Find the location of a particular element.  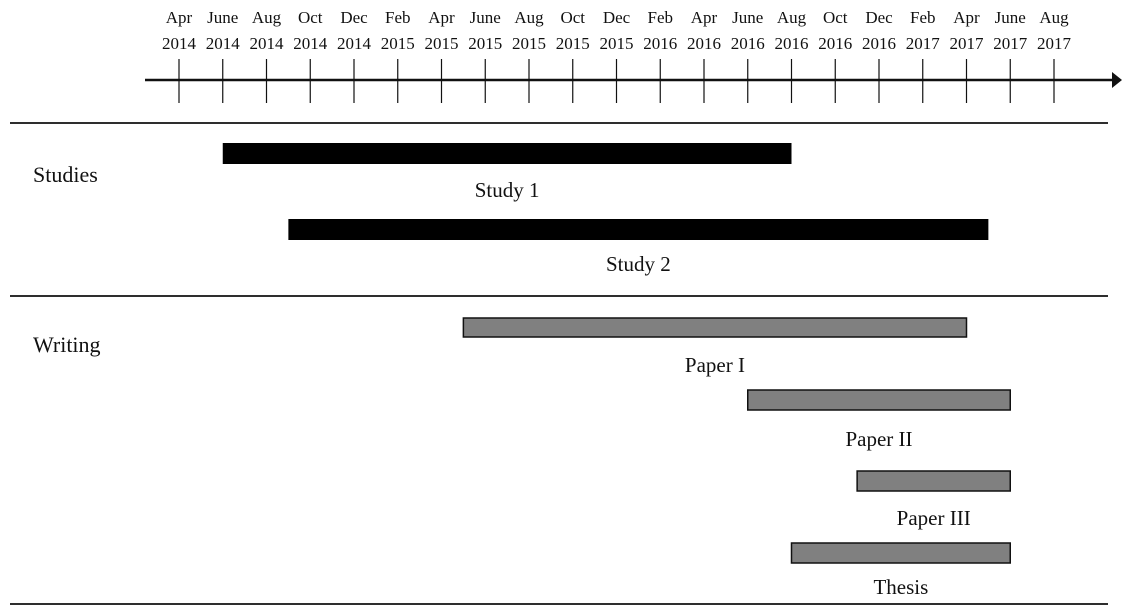

section-label: Studies is located at coordinates (65, 174).